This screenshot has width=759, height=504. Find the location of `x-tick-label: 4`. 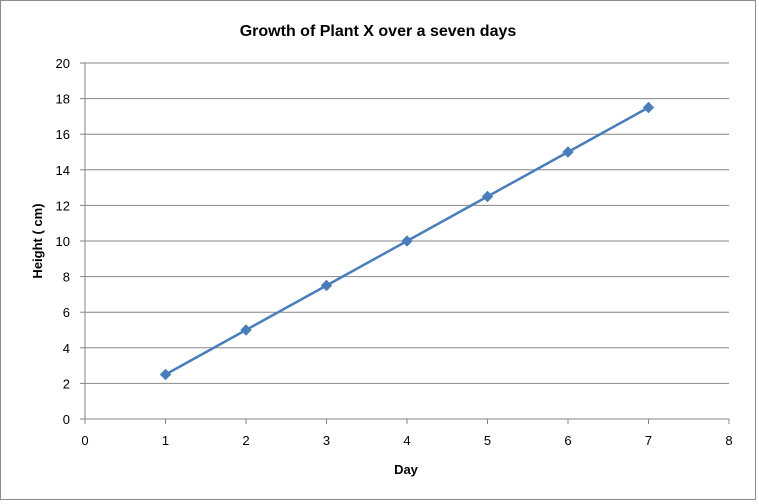

x-tick-label: 4 is located at coordinates (406, 440).